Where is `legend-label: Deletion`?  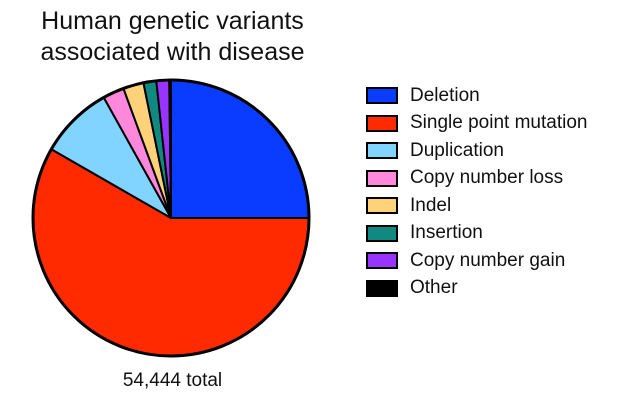 legend-label: Deletion is located at coordinates (445, 95).